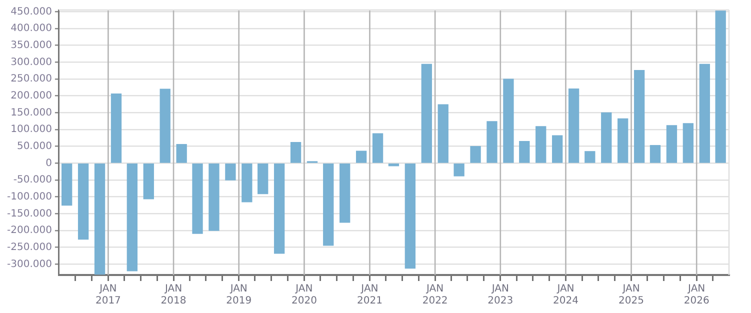 This screenshot has width=751, height=313. What do you see at coordinates (31, 62) in the screenshot?
I see `y-tick-label: 300.000` at bounding box center [31, 62].